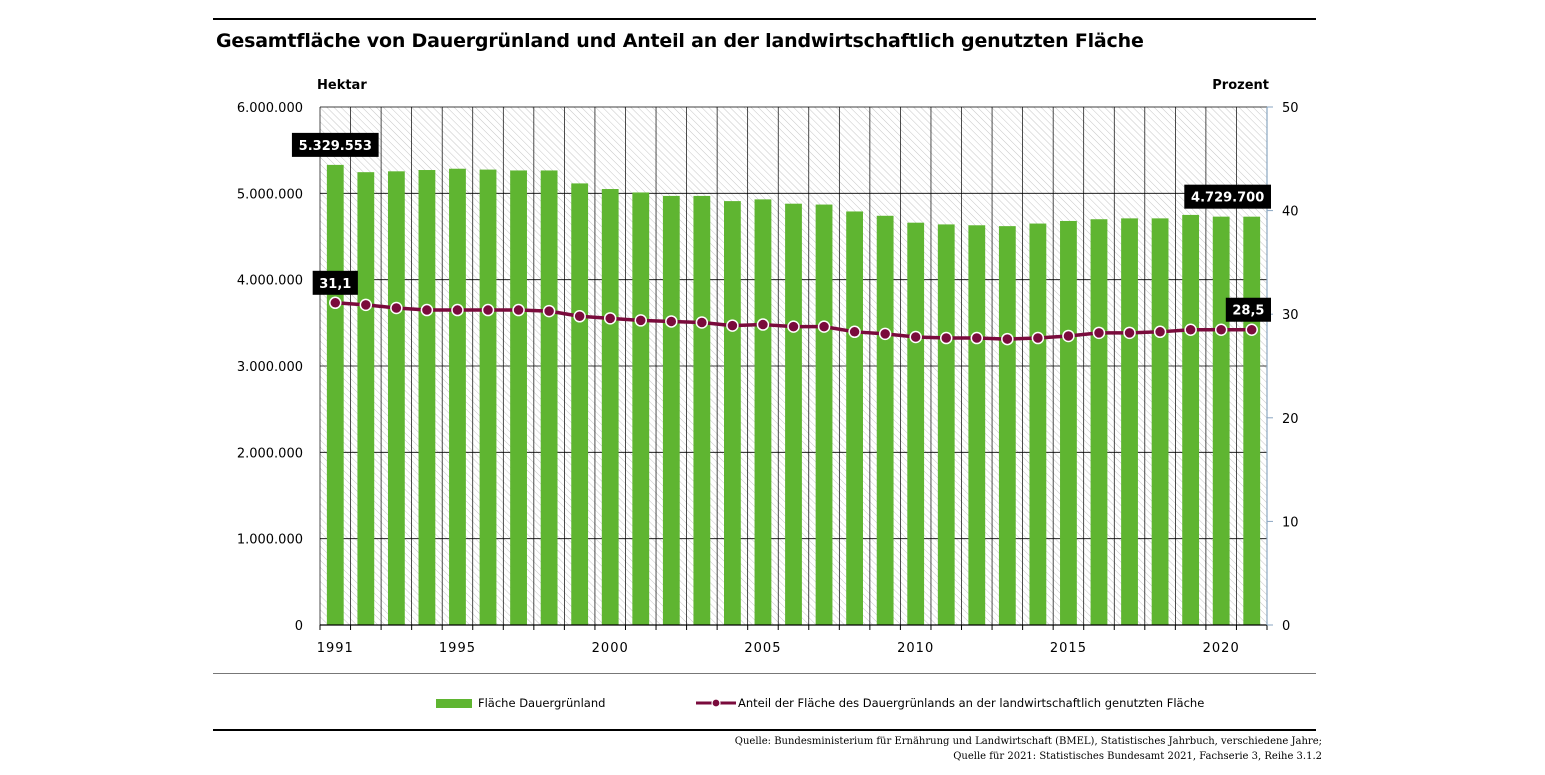 This screenshot has width=1545, height=775. I want to click on line-point-1997, so click(518, 310).